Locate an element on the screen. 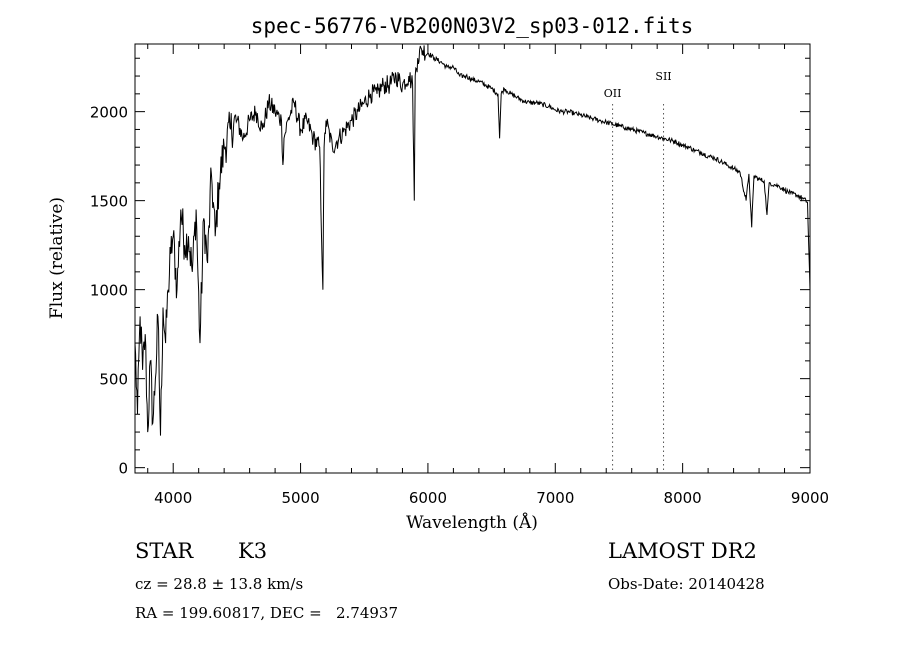  y-tick-label: 1000 is located at coordinates (109, 291).